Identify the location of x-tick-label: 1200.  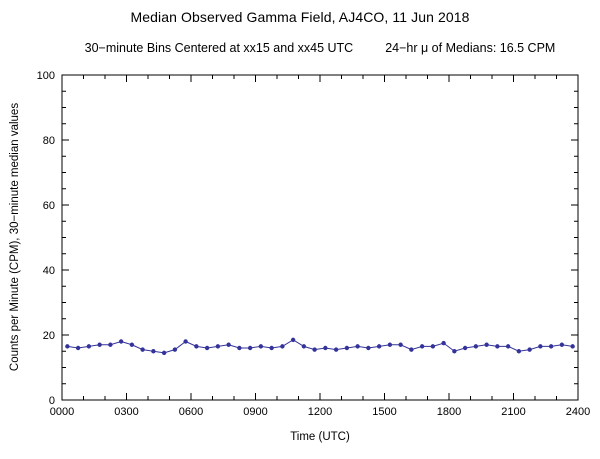
(320, 412).